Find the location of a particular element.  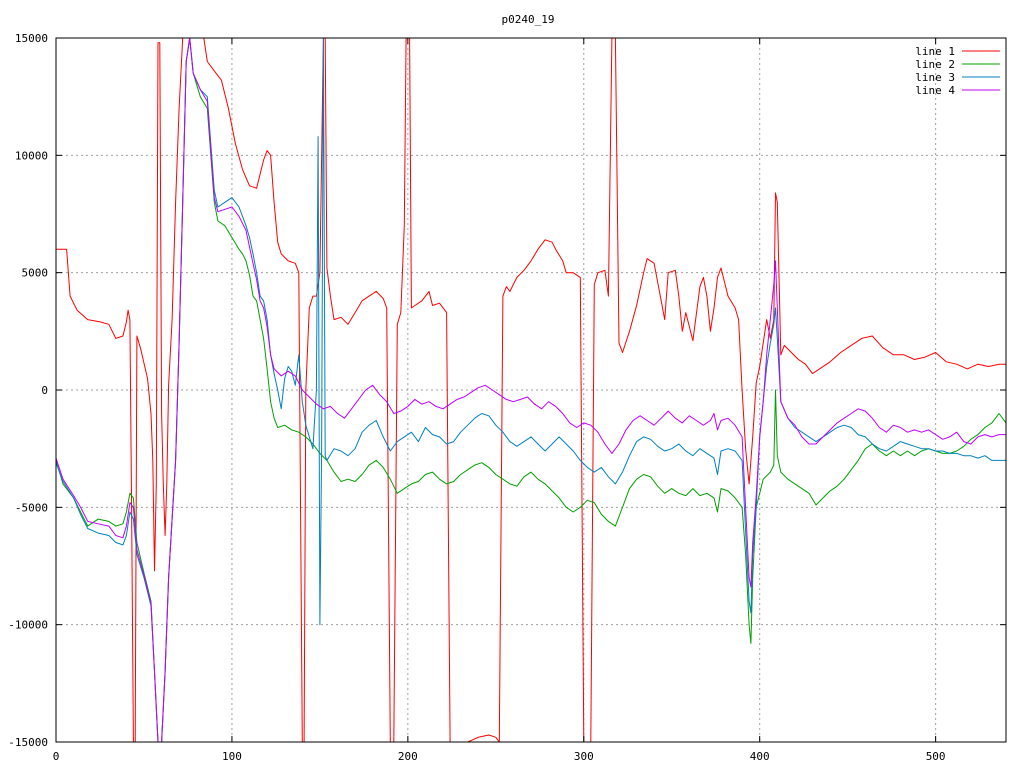

x-tick-label: 200 is located at coordinates (408, 756).